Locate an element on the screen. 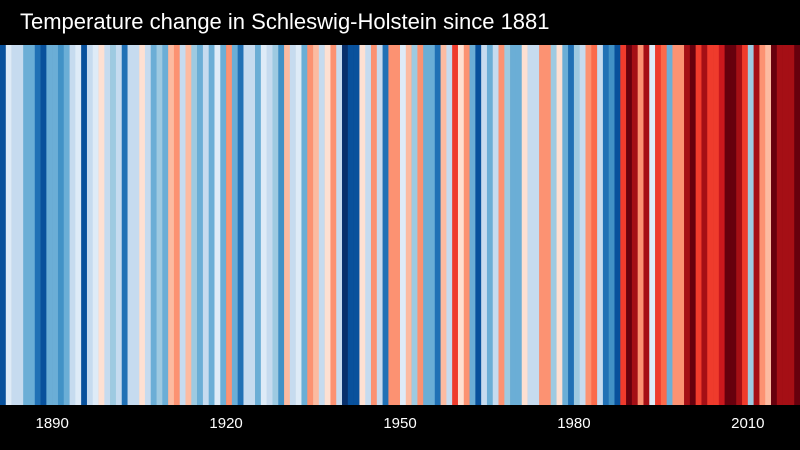 The height and width of the screenshot is (450, 800). x-tick-label: 1950 is located at coordinates (399, 423).